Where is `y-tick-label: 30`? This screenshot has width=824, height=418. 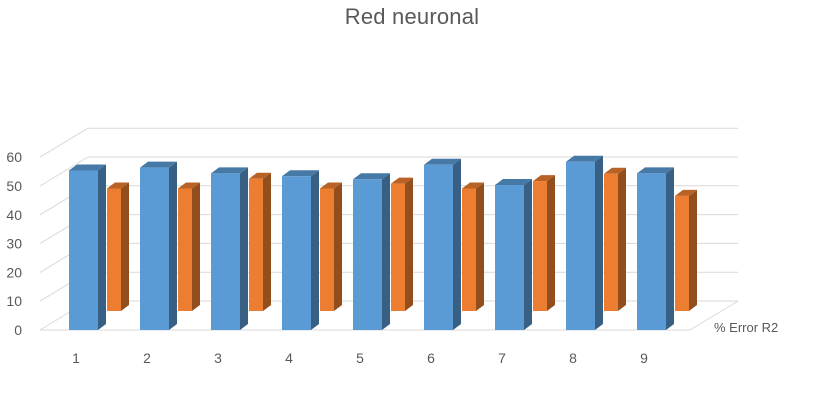 y-tick-label: 30 is located at coordinates (14, 244).